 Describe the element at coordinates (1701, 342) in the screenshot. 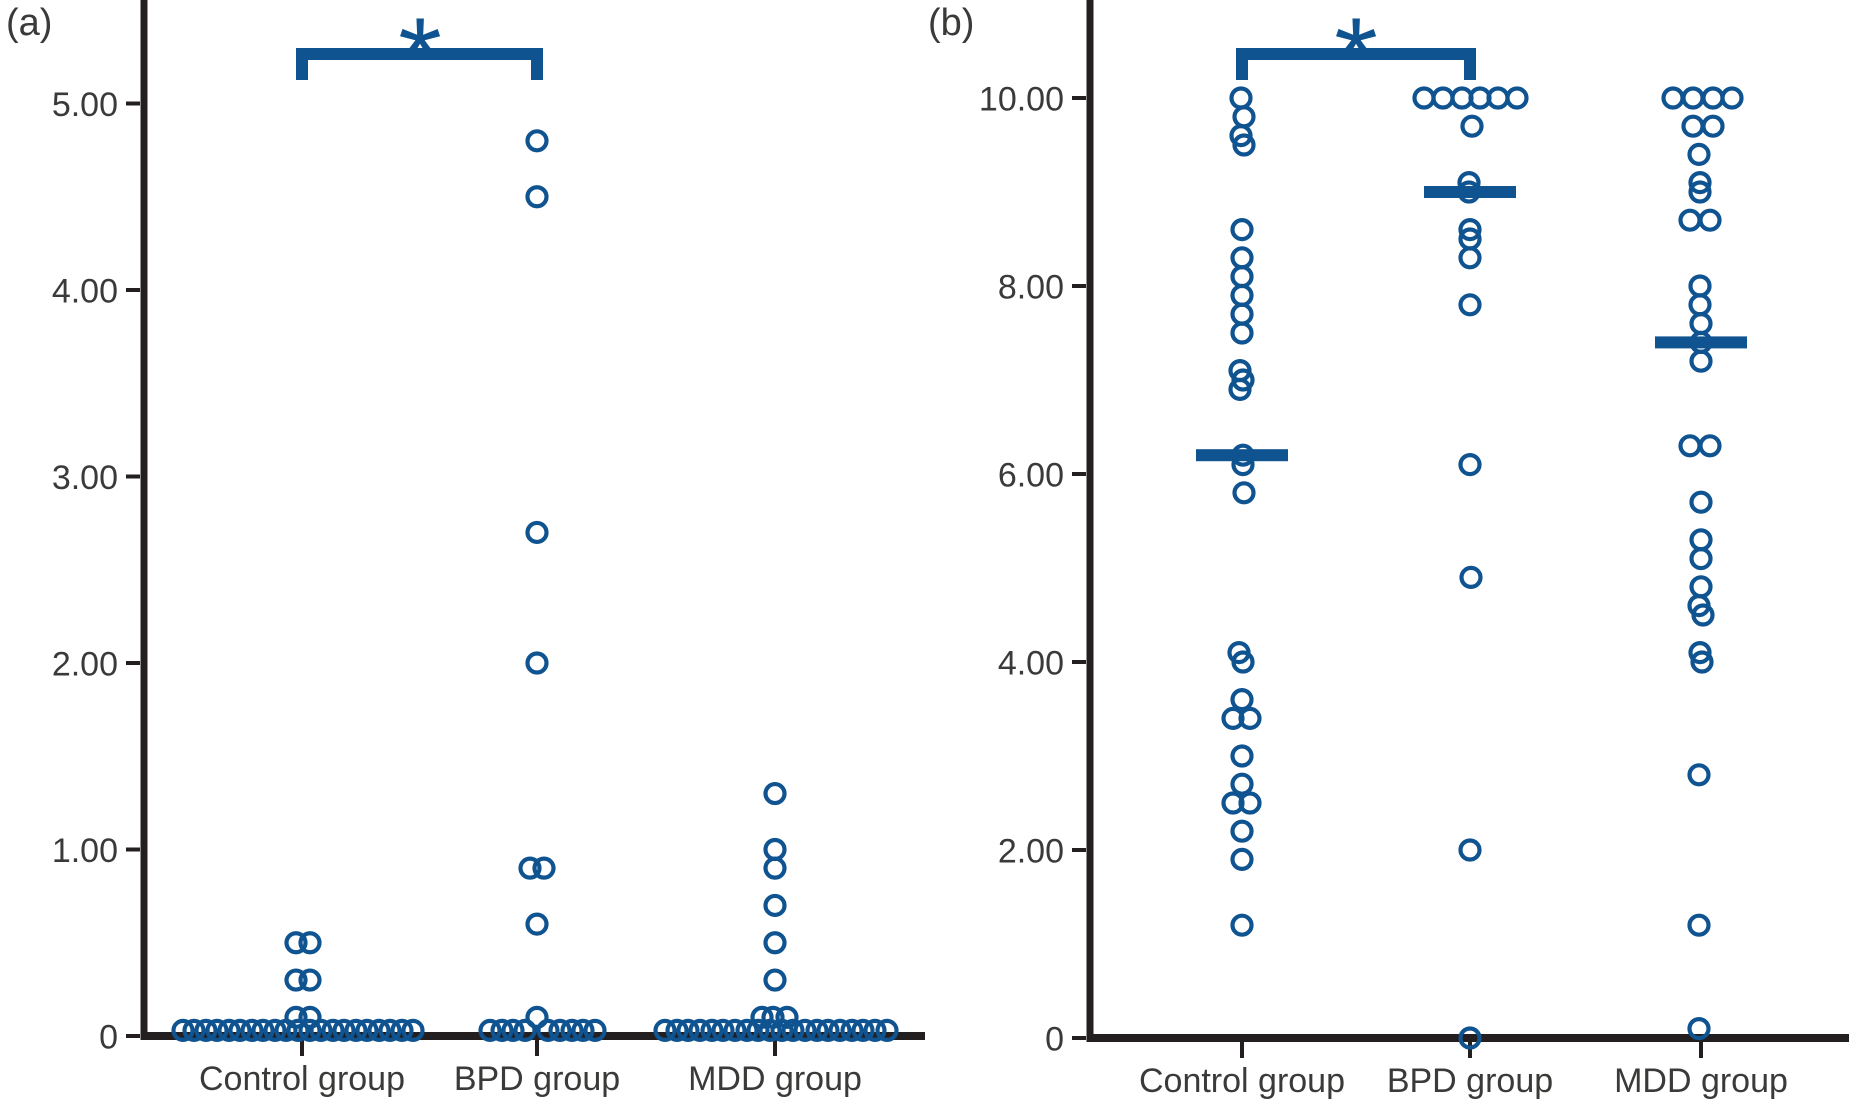

I see `median-line` at that location.